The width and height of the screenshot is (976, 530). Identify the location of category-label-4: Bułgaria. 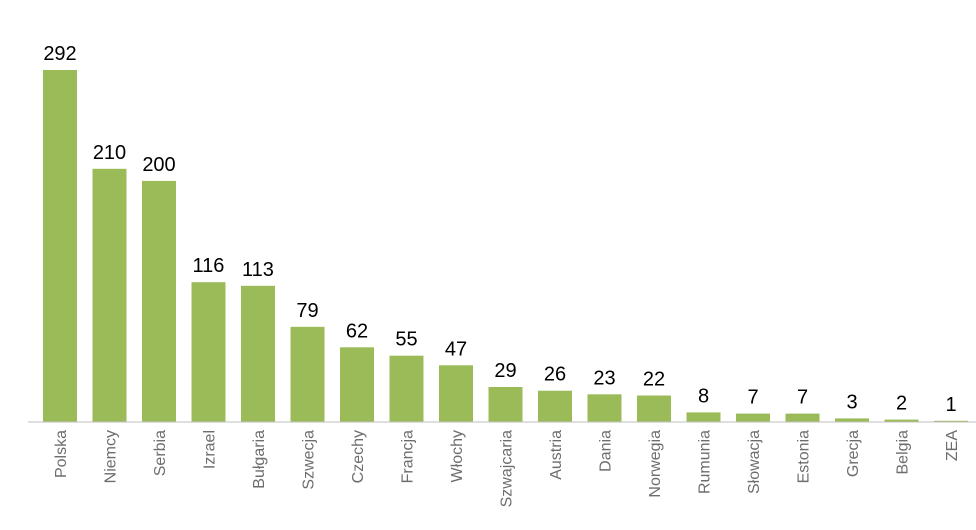
(259, 459).